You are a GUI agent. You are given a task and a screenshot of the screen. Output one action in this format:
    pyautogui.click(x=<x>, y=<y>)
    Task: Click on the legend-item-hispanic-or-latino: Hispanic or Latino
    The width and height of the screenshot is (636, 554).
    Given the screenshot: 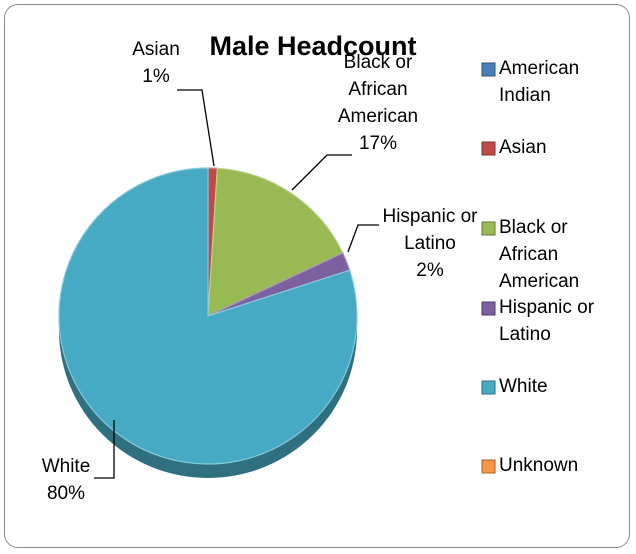 What is the action you would take?
    pyautogui.click(x=538, y=321)
    